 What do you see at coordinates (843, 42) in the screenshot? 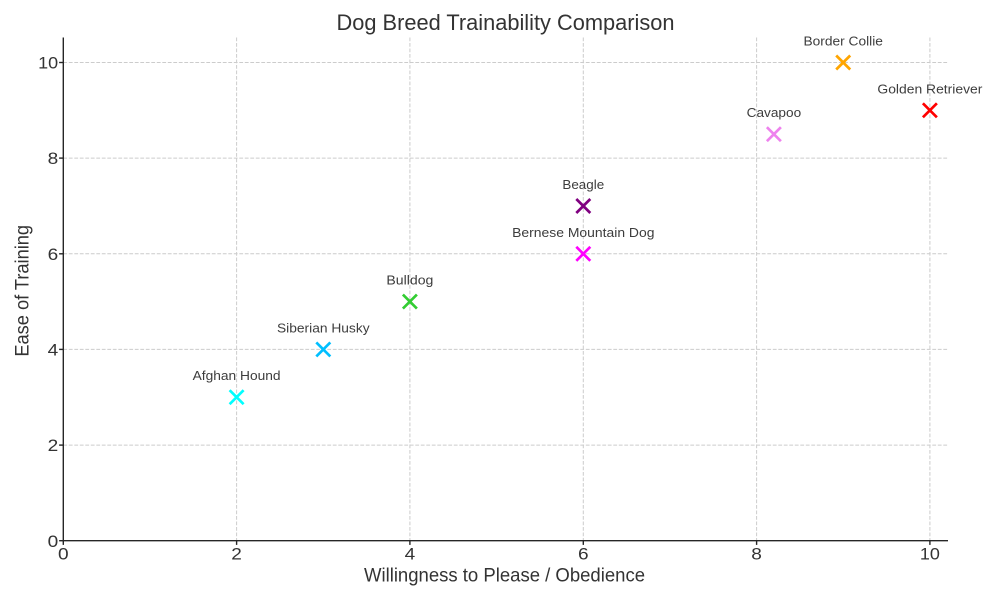
I see `svg-text: Border Collie` at bounding box center [843, 42].